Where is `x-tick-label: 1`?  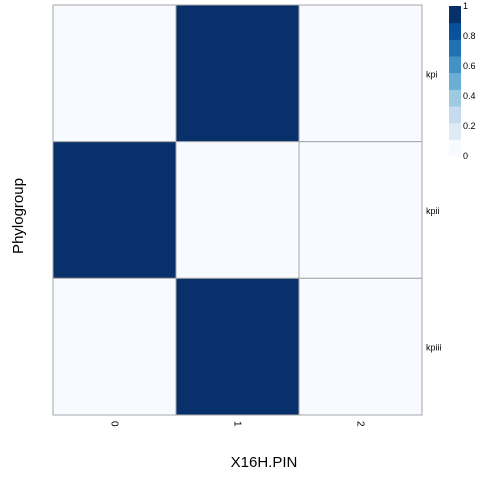
x-tick-label: 1 is located at coordinates (237, 424).